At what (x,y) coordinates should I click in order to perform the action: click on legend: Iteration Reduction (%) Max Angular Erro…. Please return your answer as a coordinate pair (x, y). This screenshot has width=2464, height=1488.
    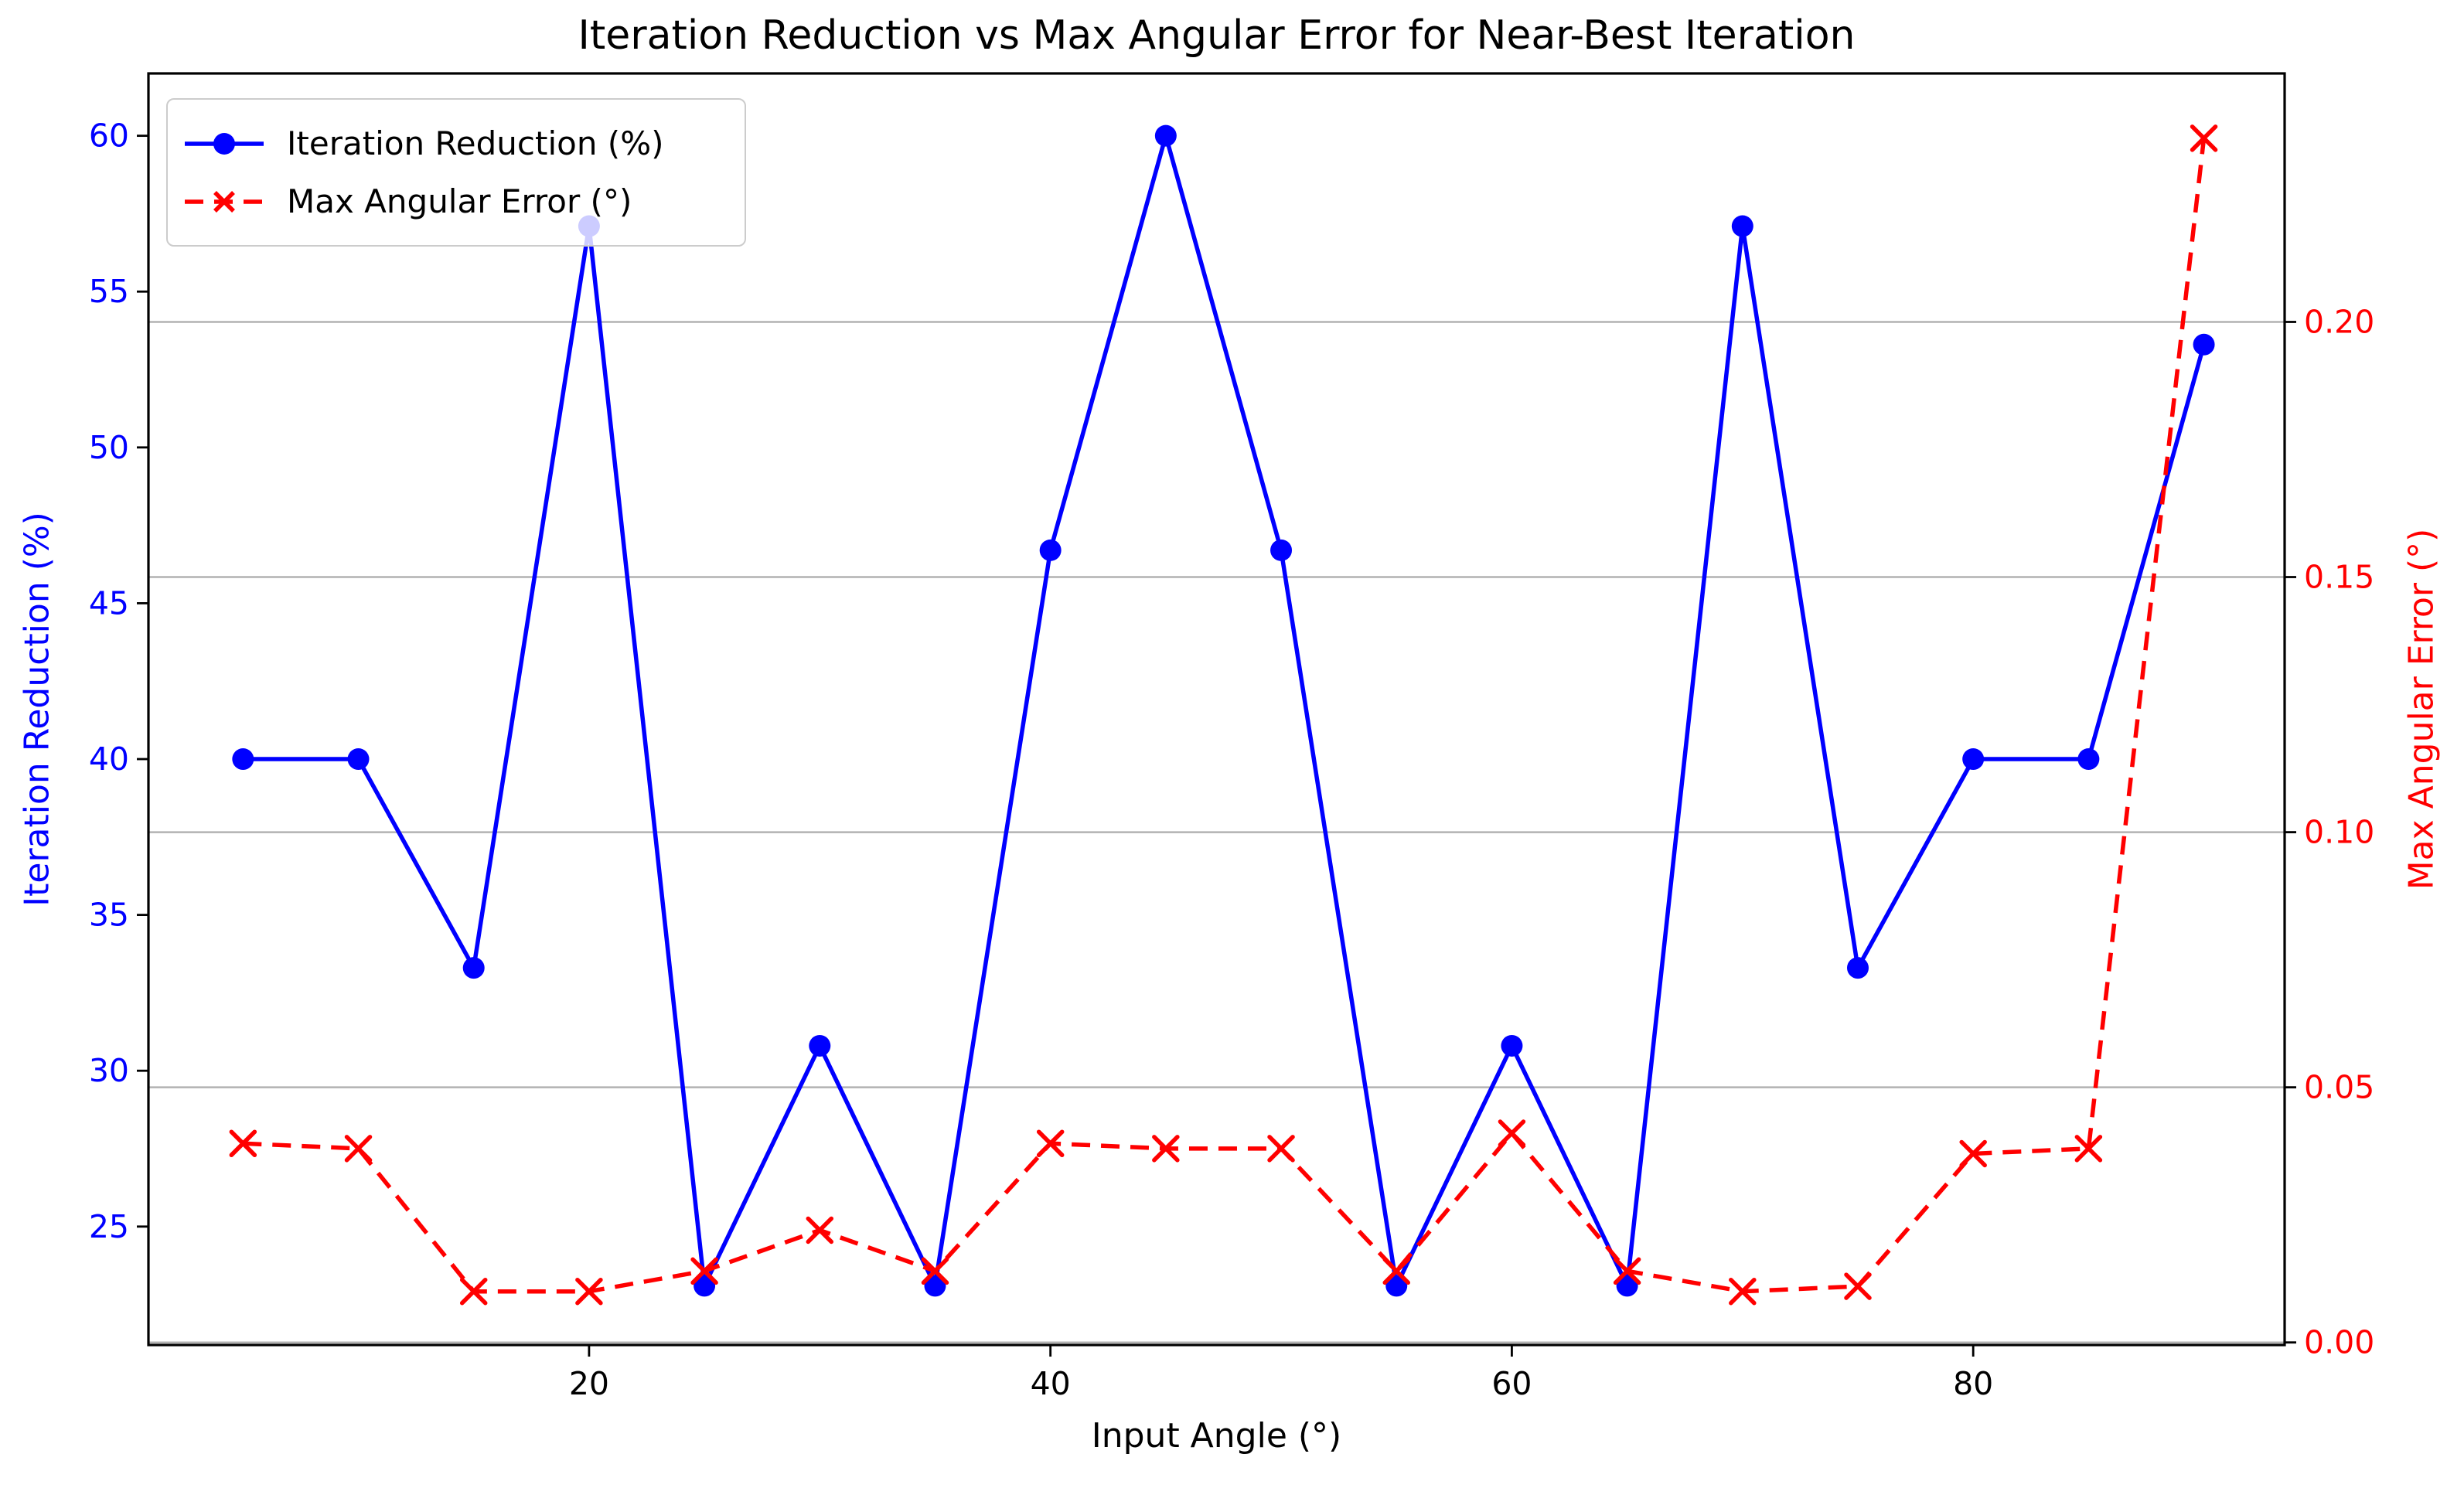
    Looking at the image, I should click on (456, 172).